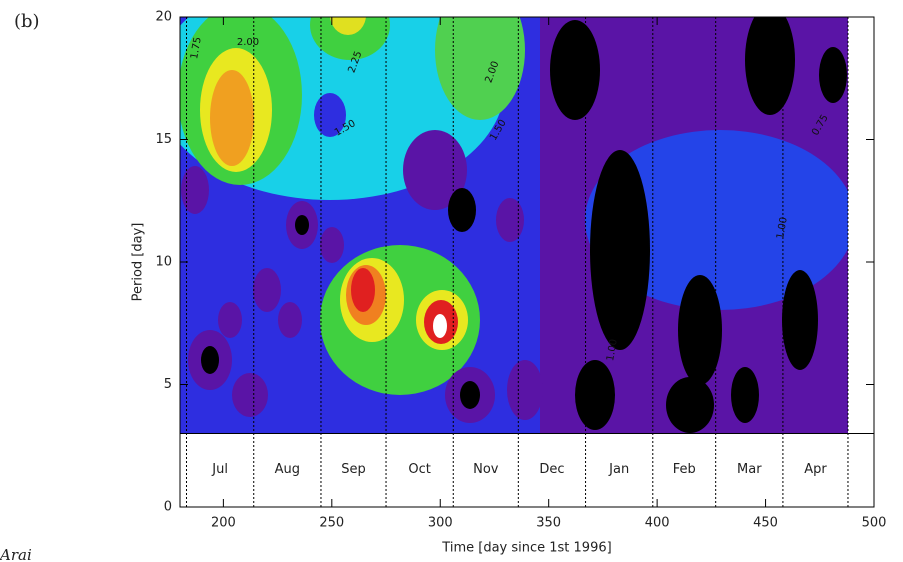  Describe the element at coordinates (219, 469) in the screenshot. I see `month-label: Jul` at that location.